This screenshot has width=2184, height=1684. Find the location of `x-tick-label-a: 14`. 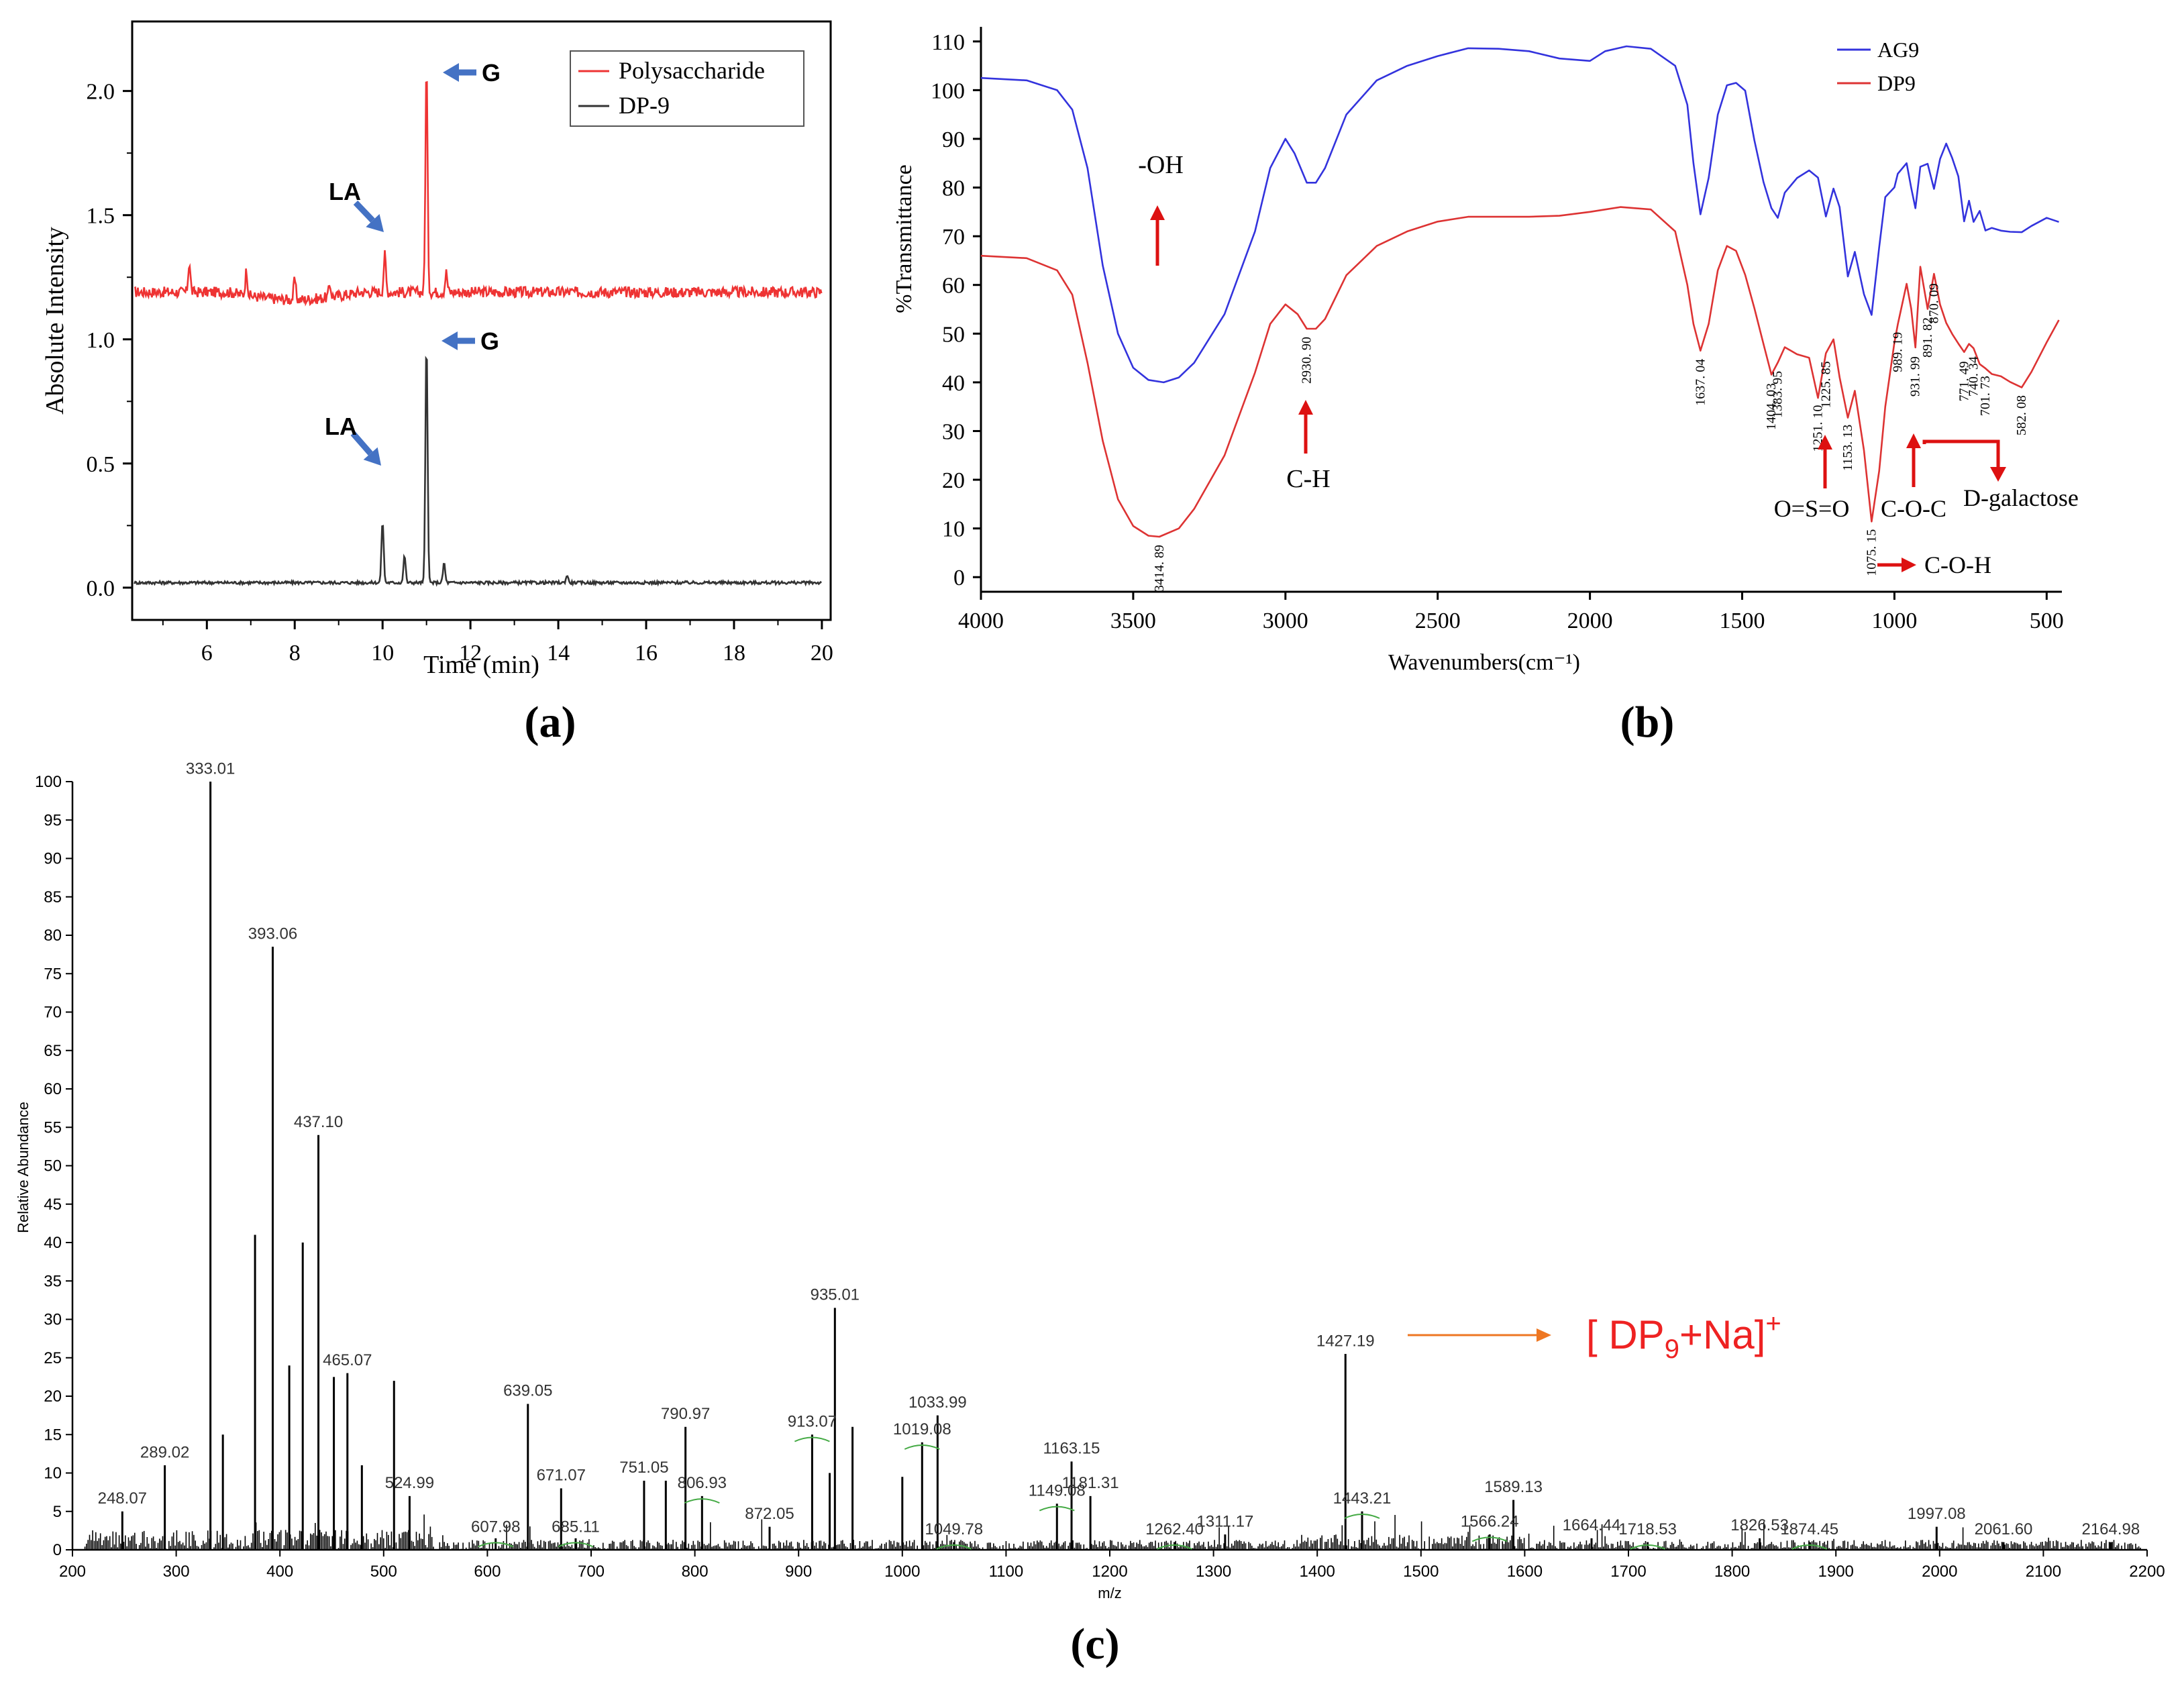

x-tick-label-a: 14 is located at coordinates (559, 653).